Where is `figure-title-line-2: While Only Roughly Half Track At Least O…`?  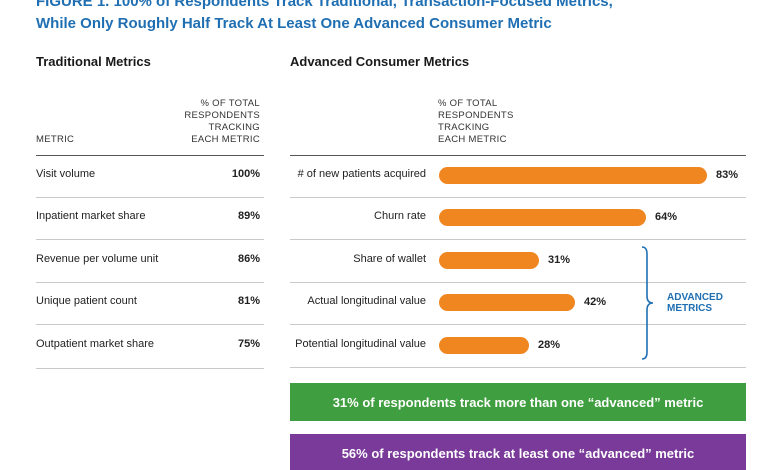
figure-title-line-2: While Only Roughly Half Track At Least O… is located at coordinates (294, 23).